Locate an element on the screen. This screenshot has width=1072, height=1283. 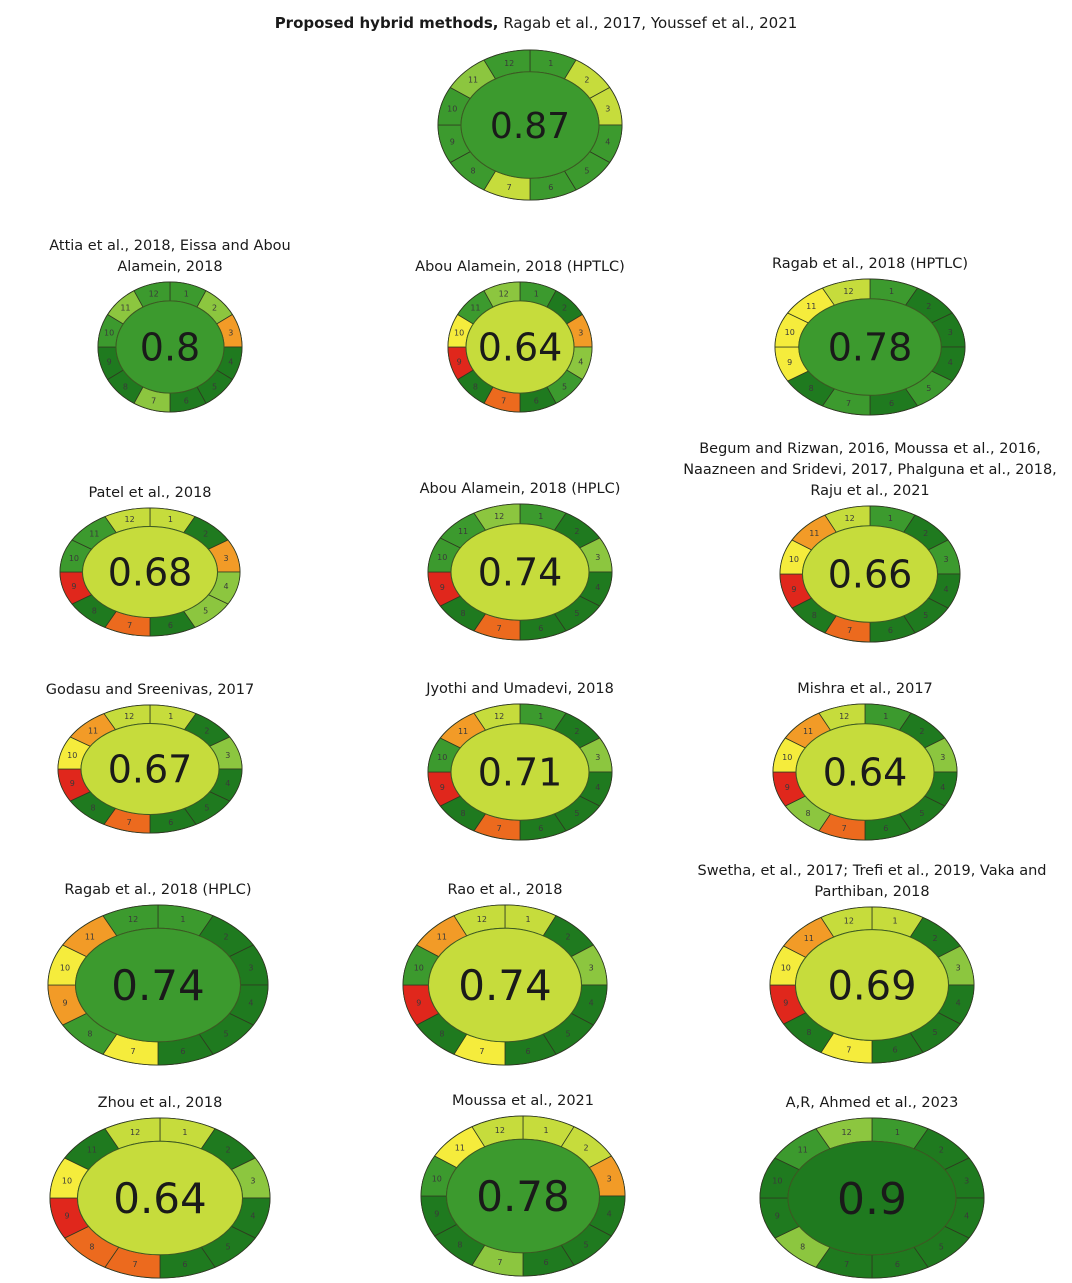
overall-score: 0.8 is located at coordinates (170, 348).